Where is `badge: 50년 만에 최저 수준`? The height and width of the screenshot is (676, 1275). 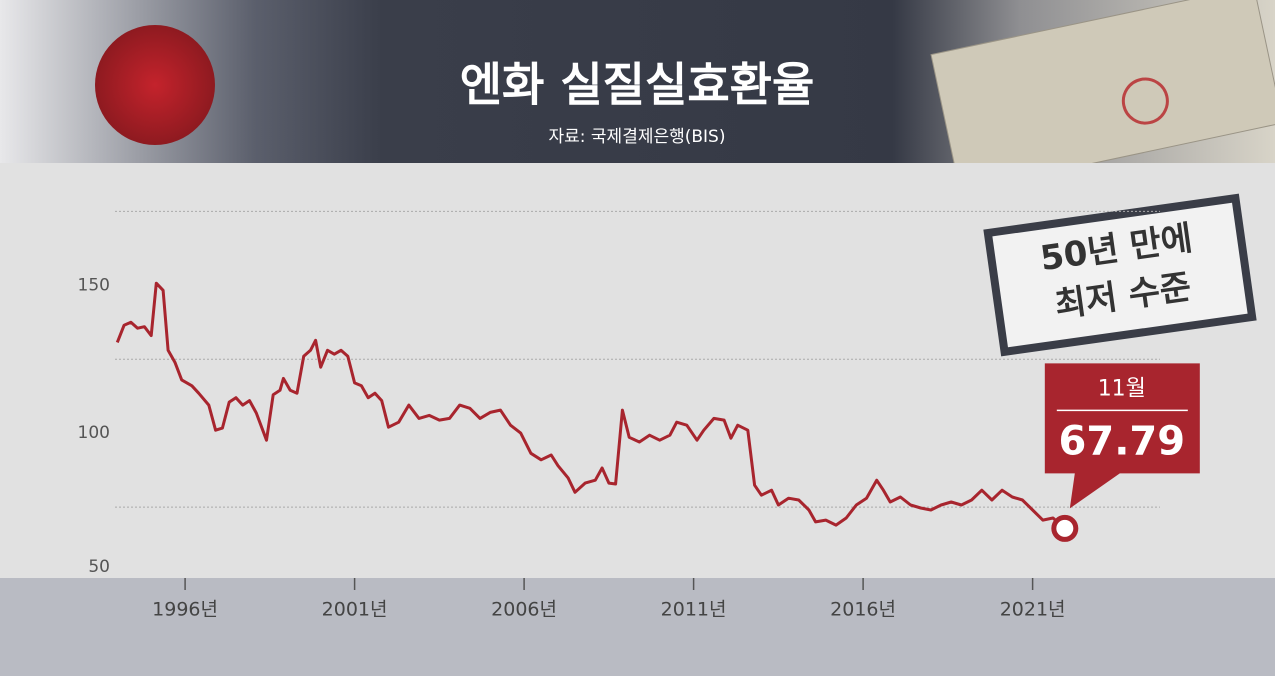 badge: 50년 만에 최저 수준 is located at coordinates (1120, 275).